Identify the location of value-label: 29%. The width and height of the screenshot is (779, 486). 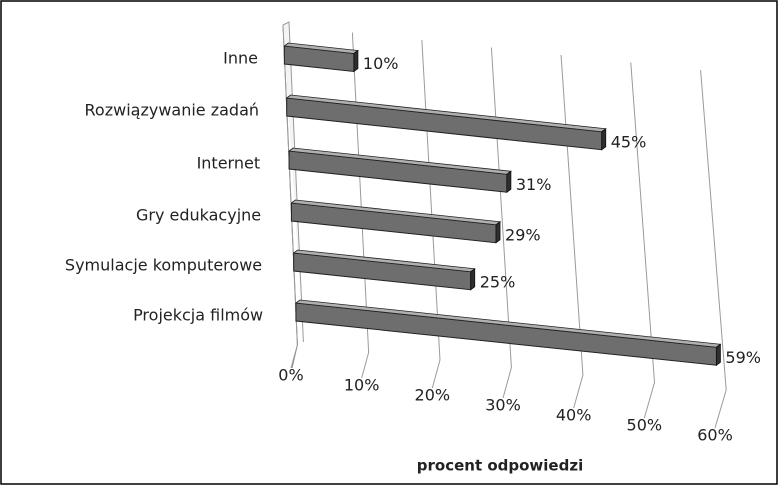
(523, 234).